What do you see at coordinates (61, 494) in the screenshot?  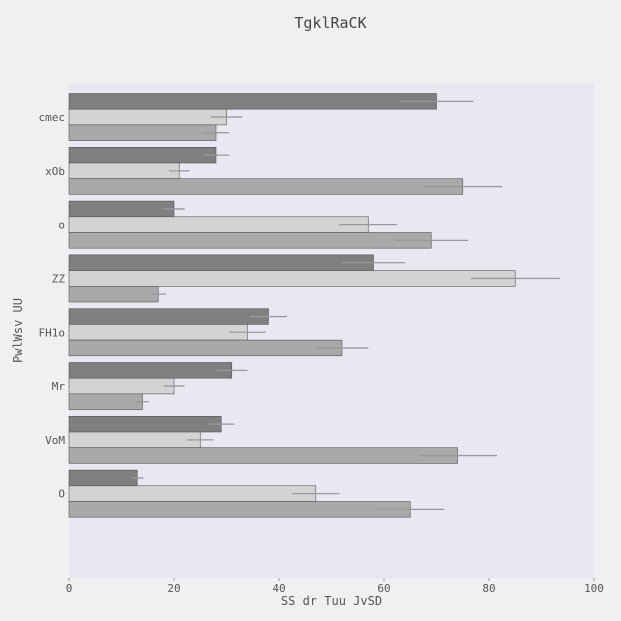 I see `y-tick-label: O` at bounding box center [61, 494].